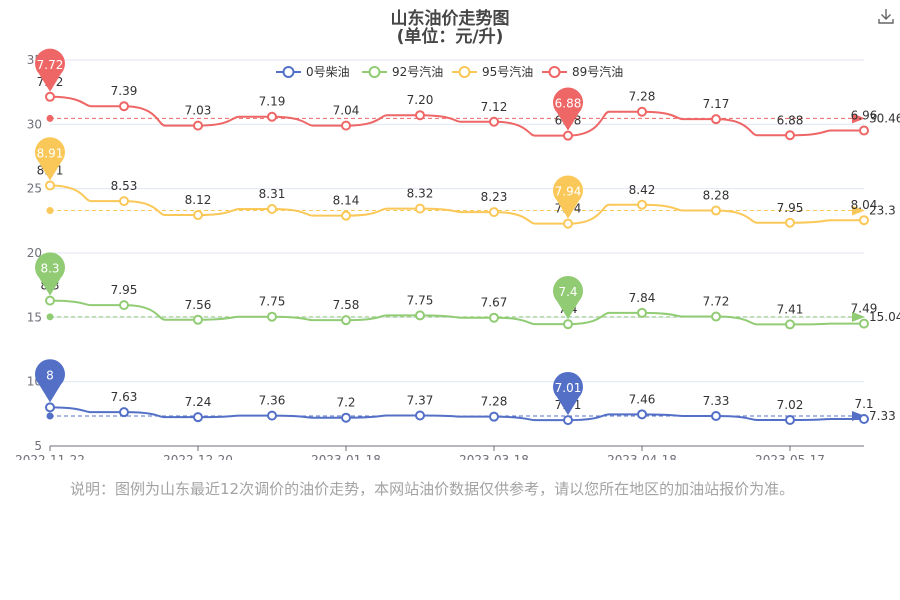 The width and height of the screenshot is (900, 600). Describe the element at coordinates (716, 302) in the screenshot. I see `data-label: 7.72` at that location.